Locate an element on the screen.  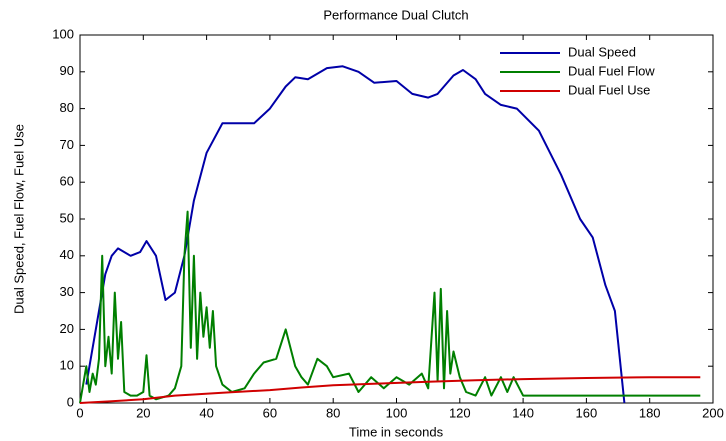
y-tick-label: 70 is located at coordinates (67, 144).